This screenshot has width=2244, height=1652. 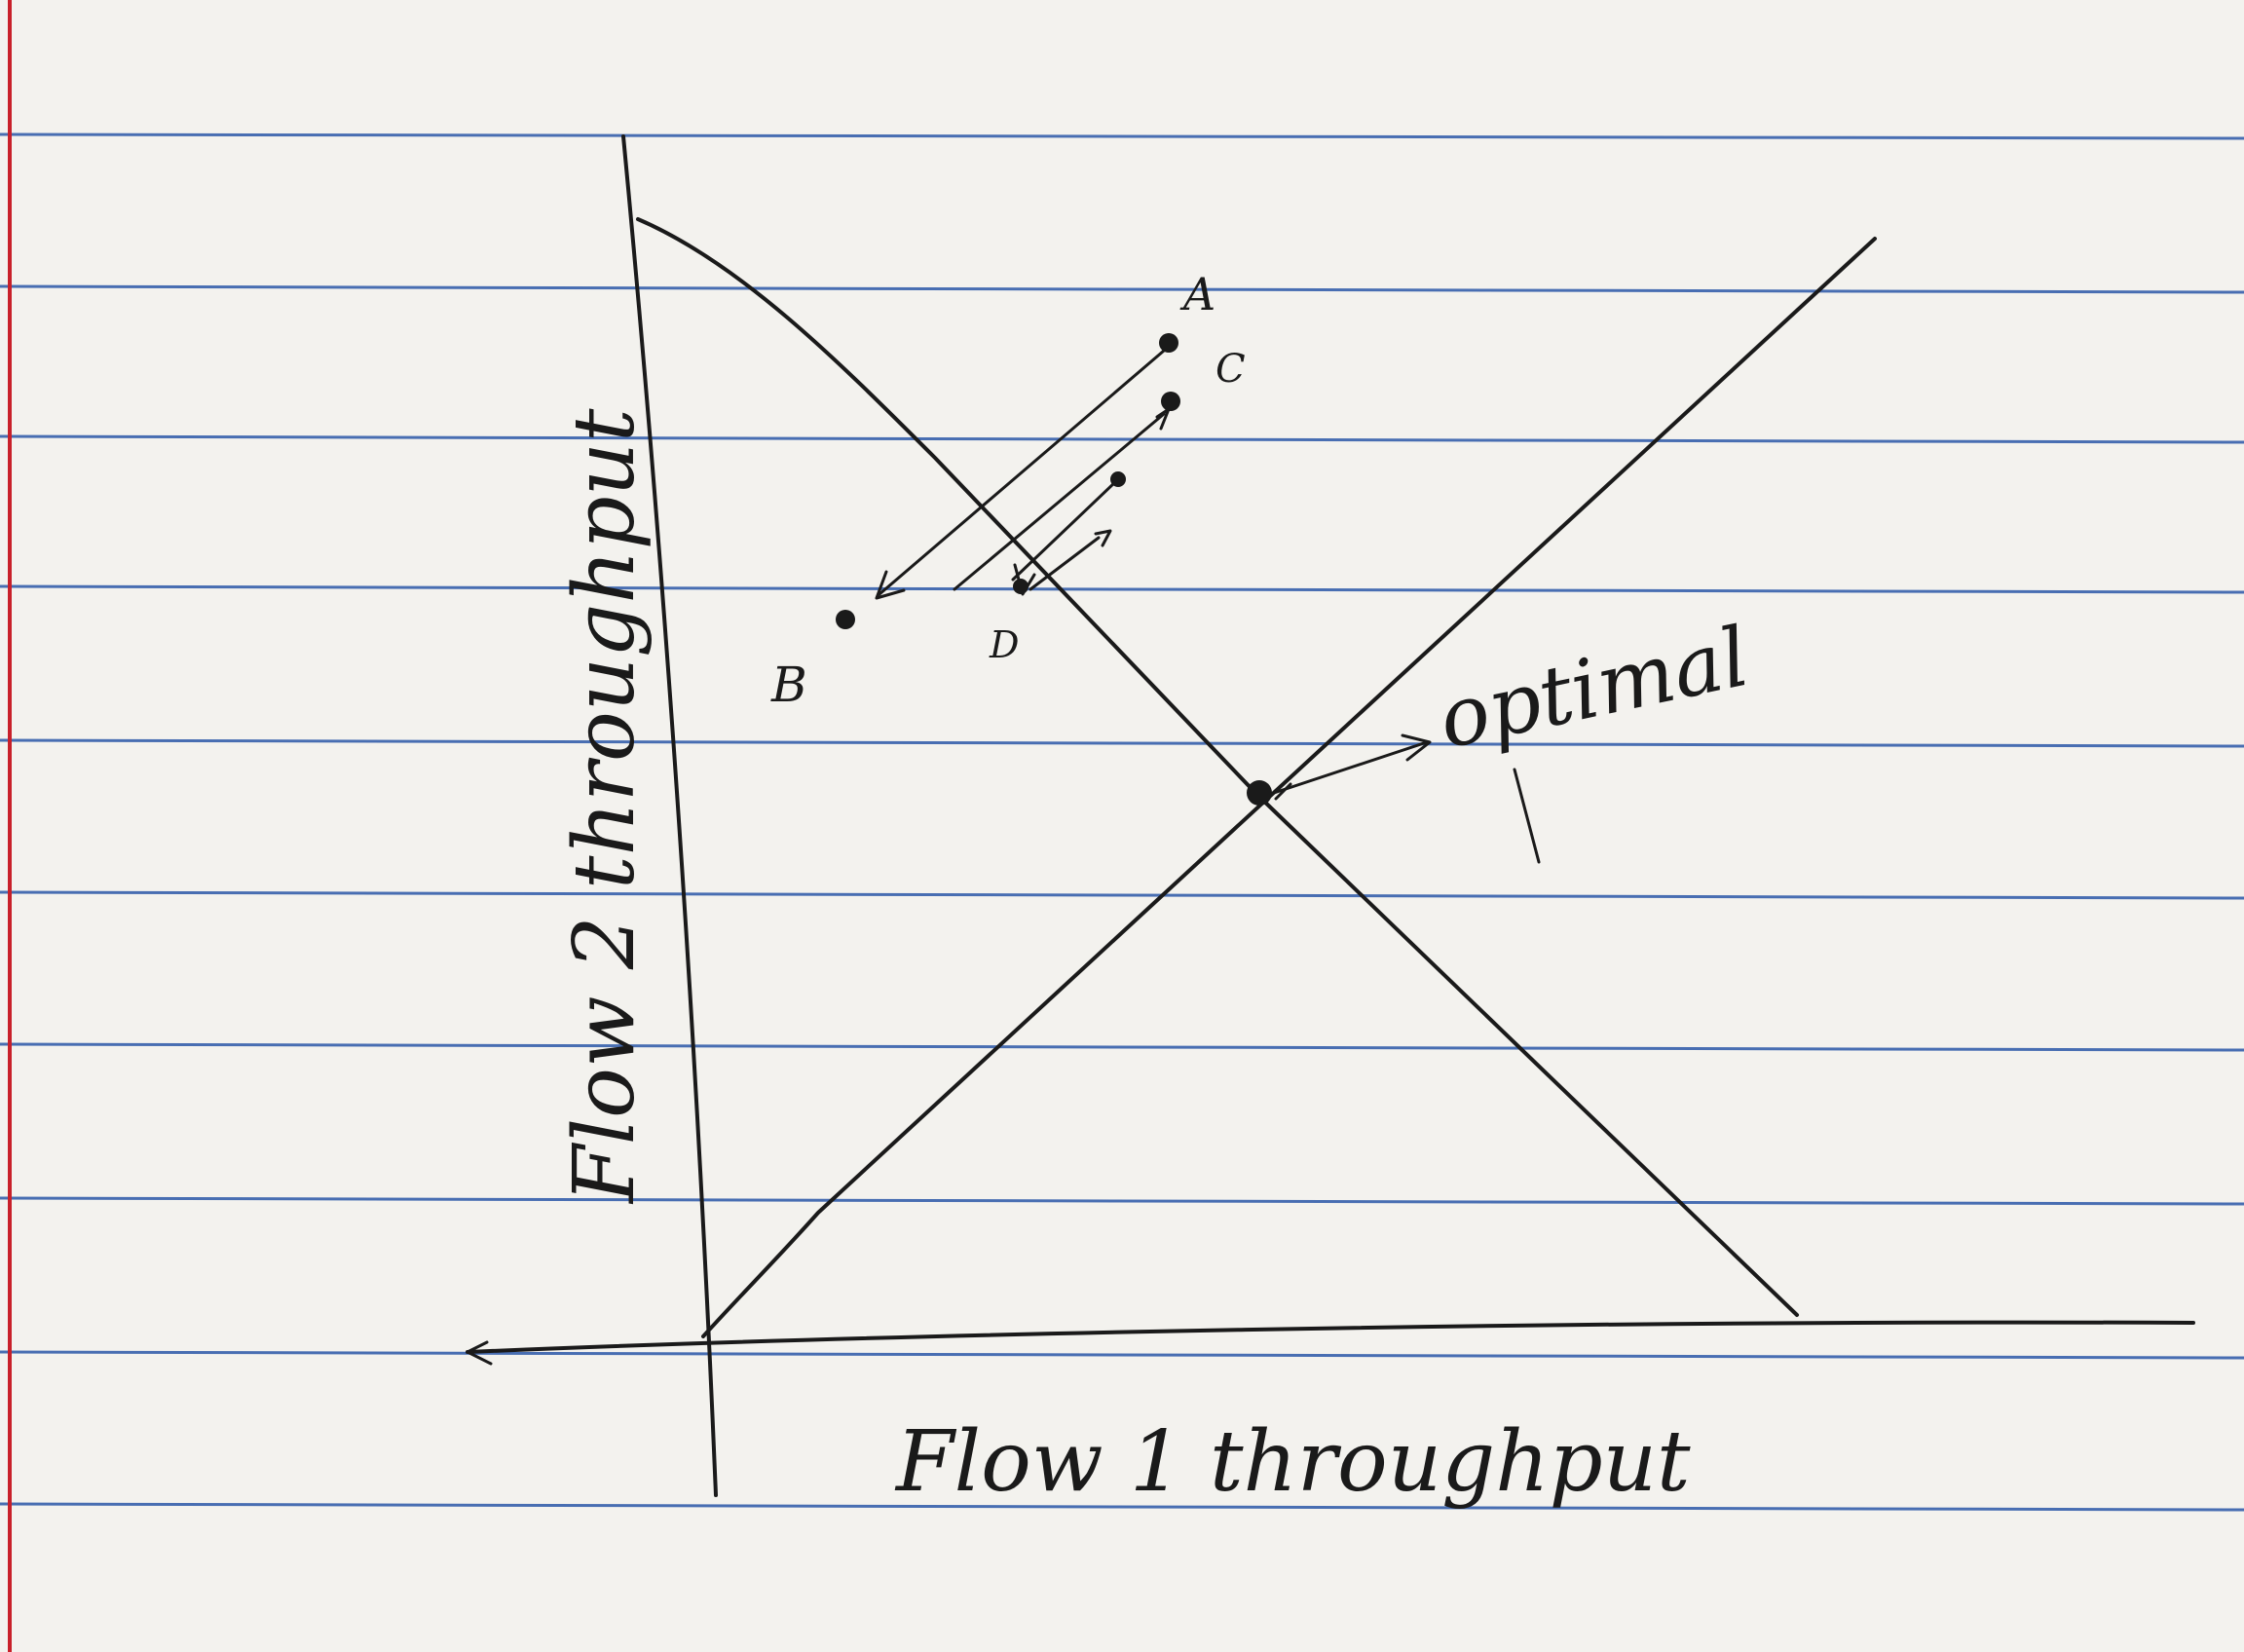 What do you see at coordinates (1259, 793) in the screenshot?
I see `optimal-point-dot` at bounding box center [1259, 793].